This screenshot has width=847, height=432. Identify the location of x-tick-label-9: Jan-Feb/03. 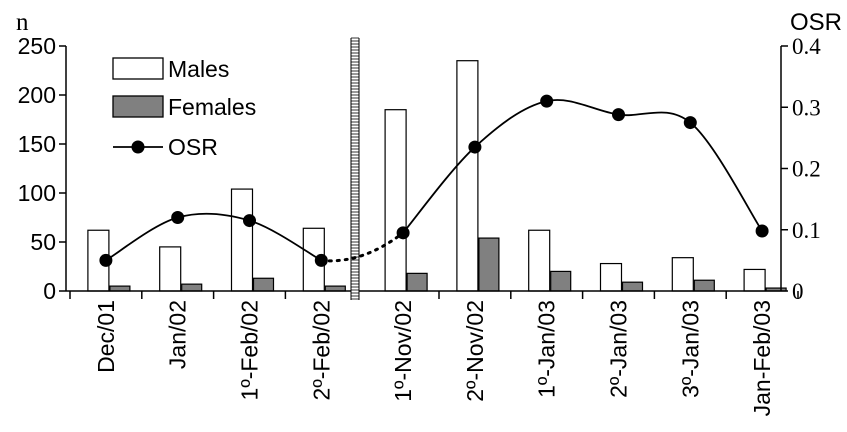
(762, 358).